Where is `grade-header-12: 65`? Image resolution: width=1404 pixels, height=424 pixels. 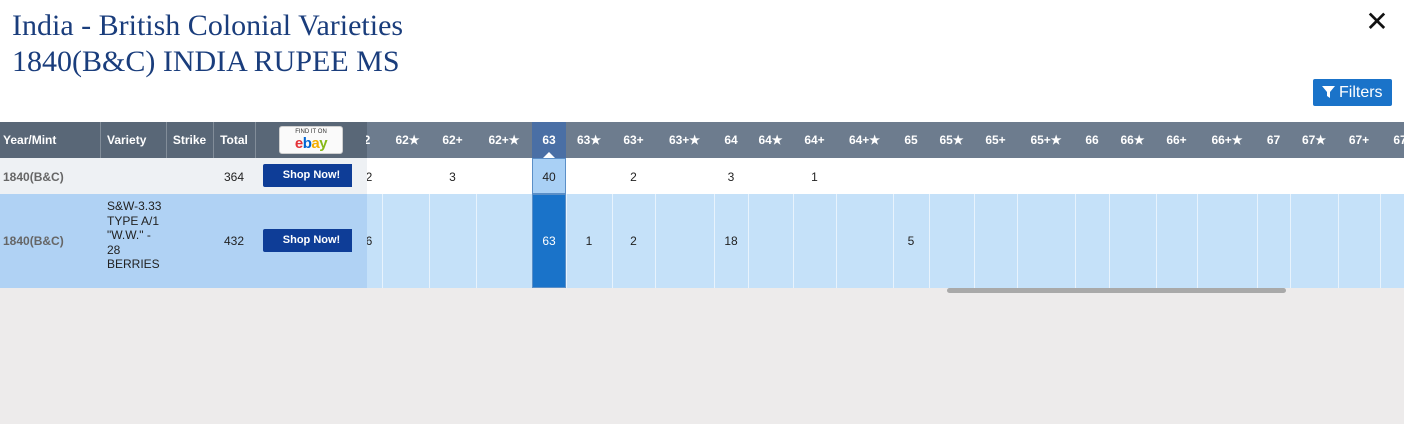 grade-header-12: 65 is located at coordinates (911, 140).